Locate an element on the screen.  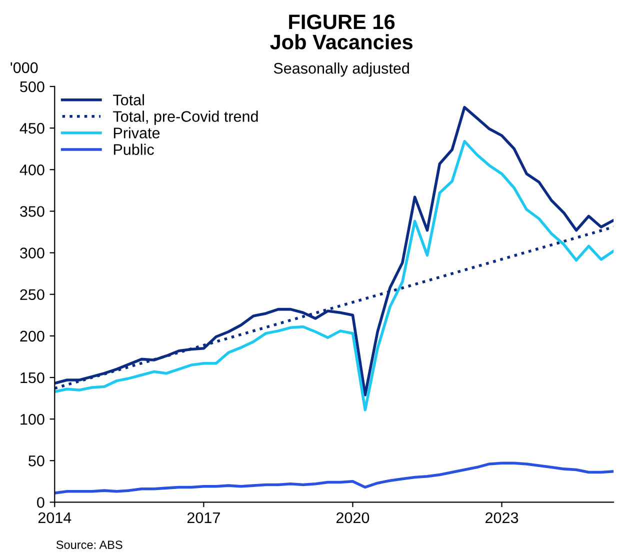
y-tick-label: 400 is located at coordinates (32, 170).